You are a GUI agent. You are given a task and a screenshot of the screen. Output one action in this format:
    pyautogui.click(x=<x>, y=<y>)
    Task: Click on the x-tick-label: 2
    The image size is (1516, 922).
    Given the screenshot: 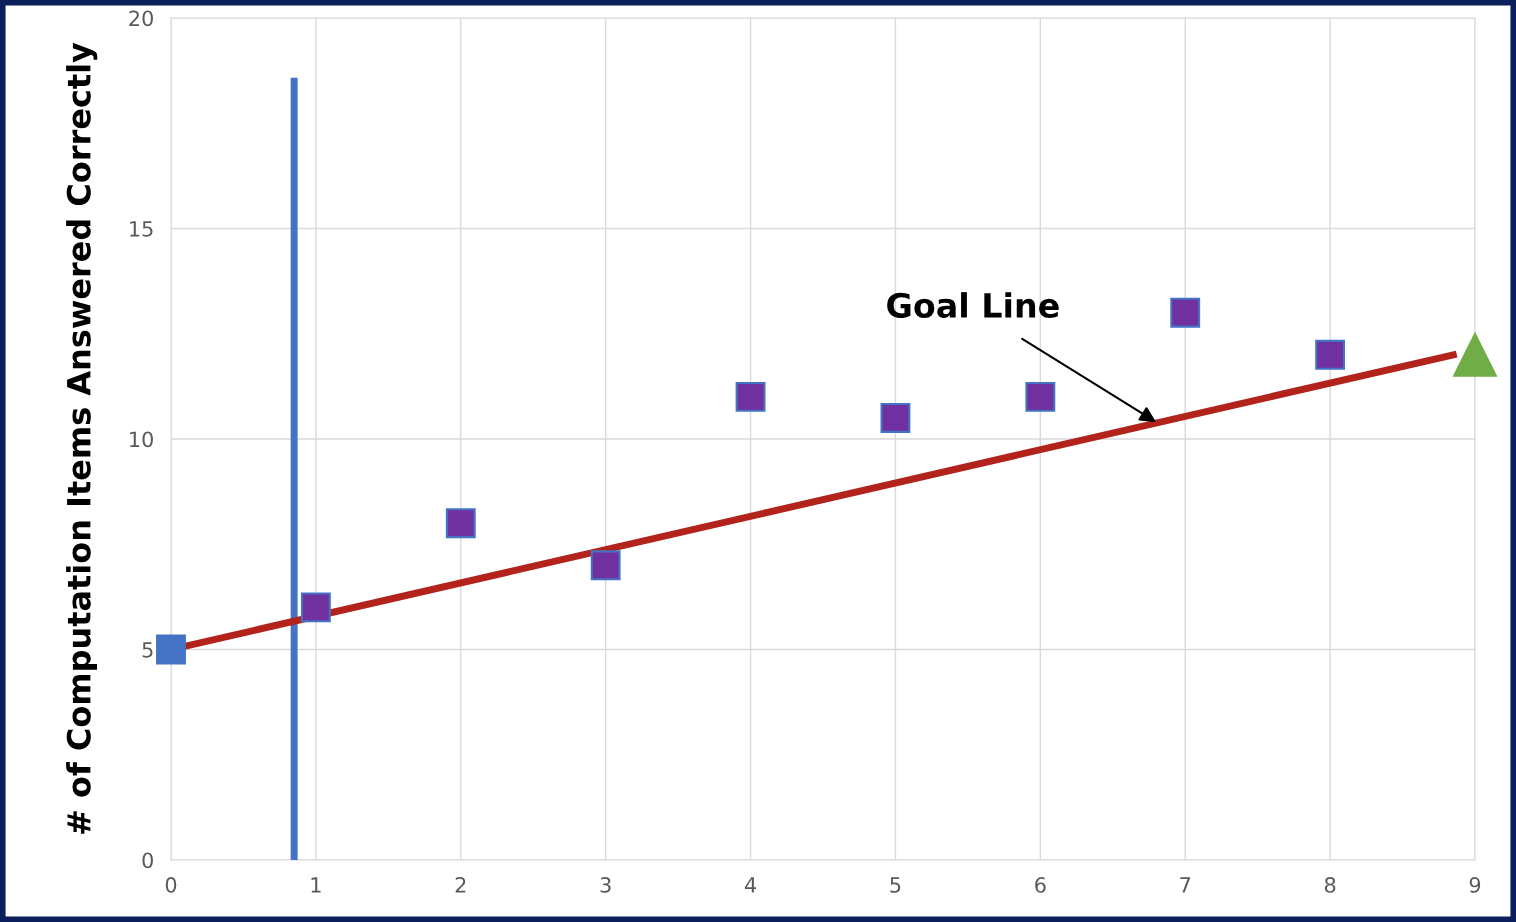 What is the action you would take?
    pyautogui.click(x=460, y=885)
    